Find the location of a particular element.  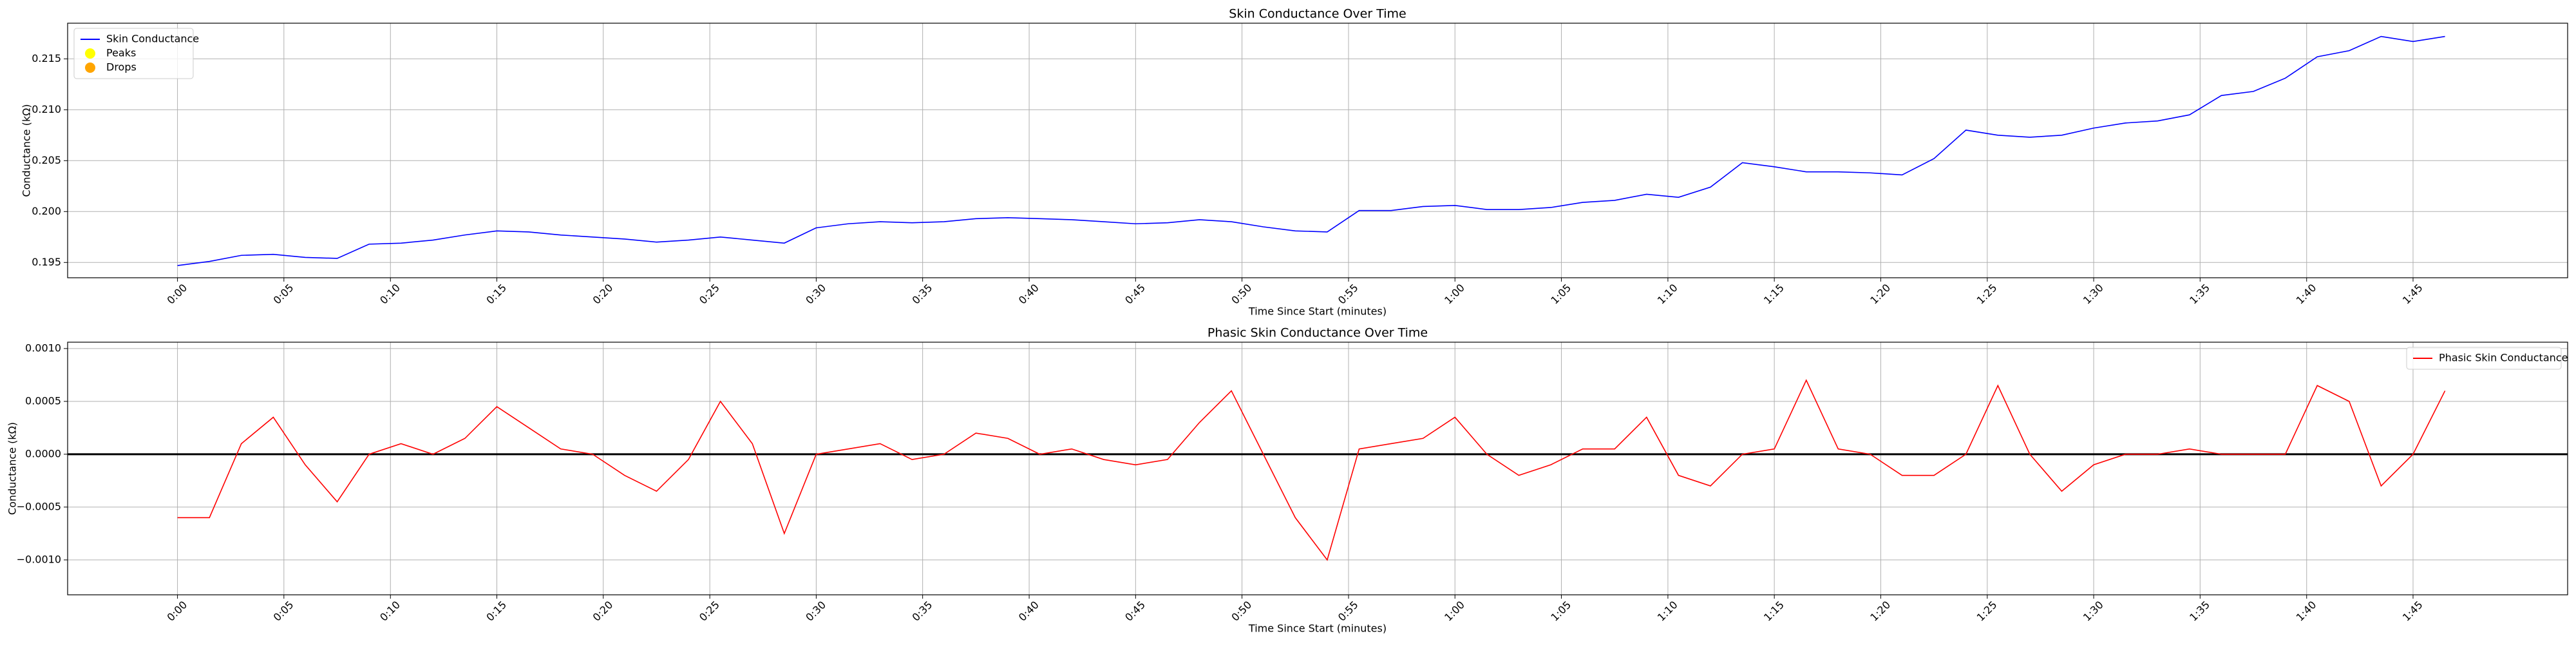

chart-title: Phasic Skin Conductance Over Time is located at coordinates (1318, 333).